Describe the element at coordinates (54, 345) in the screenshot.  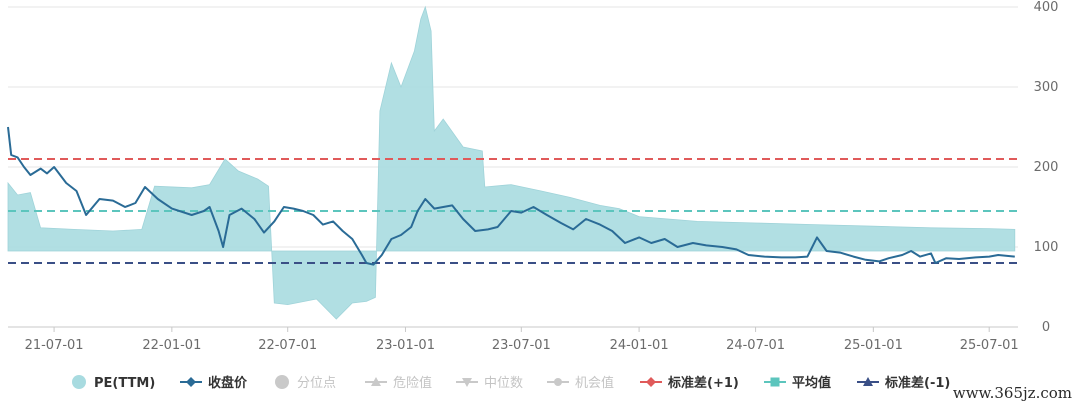
I see `x-tick-label: 21-07-01` at that location.